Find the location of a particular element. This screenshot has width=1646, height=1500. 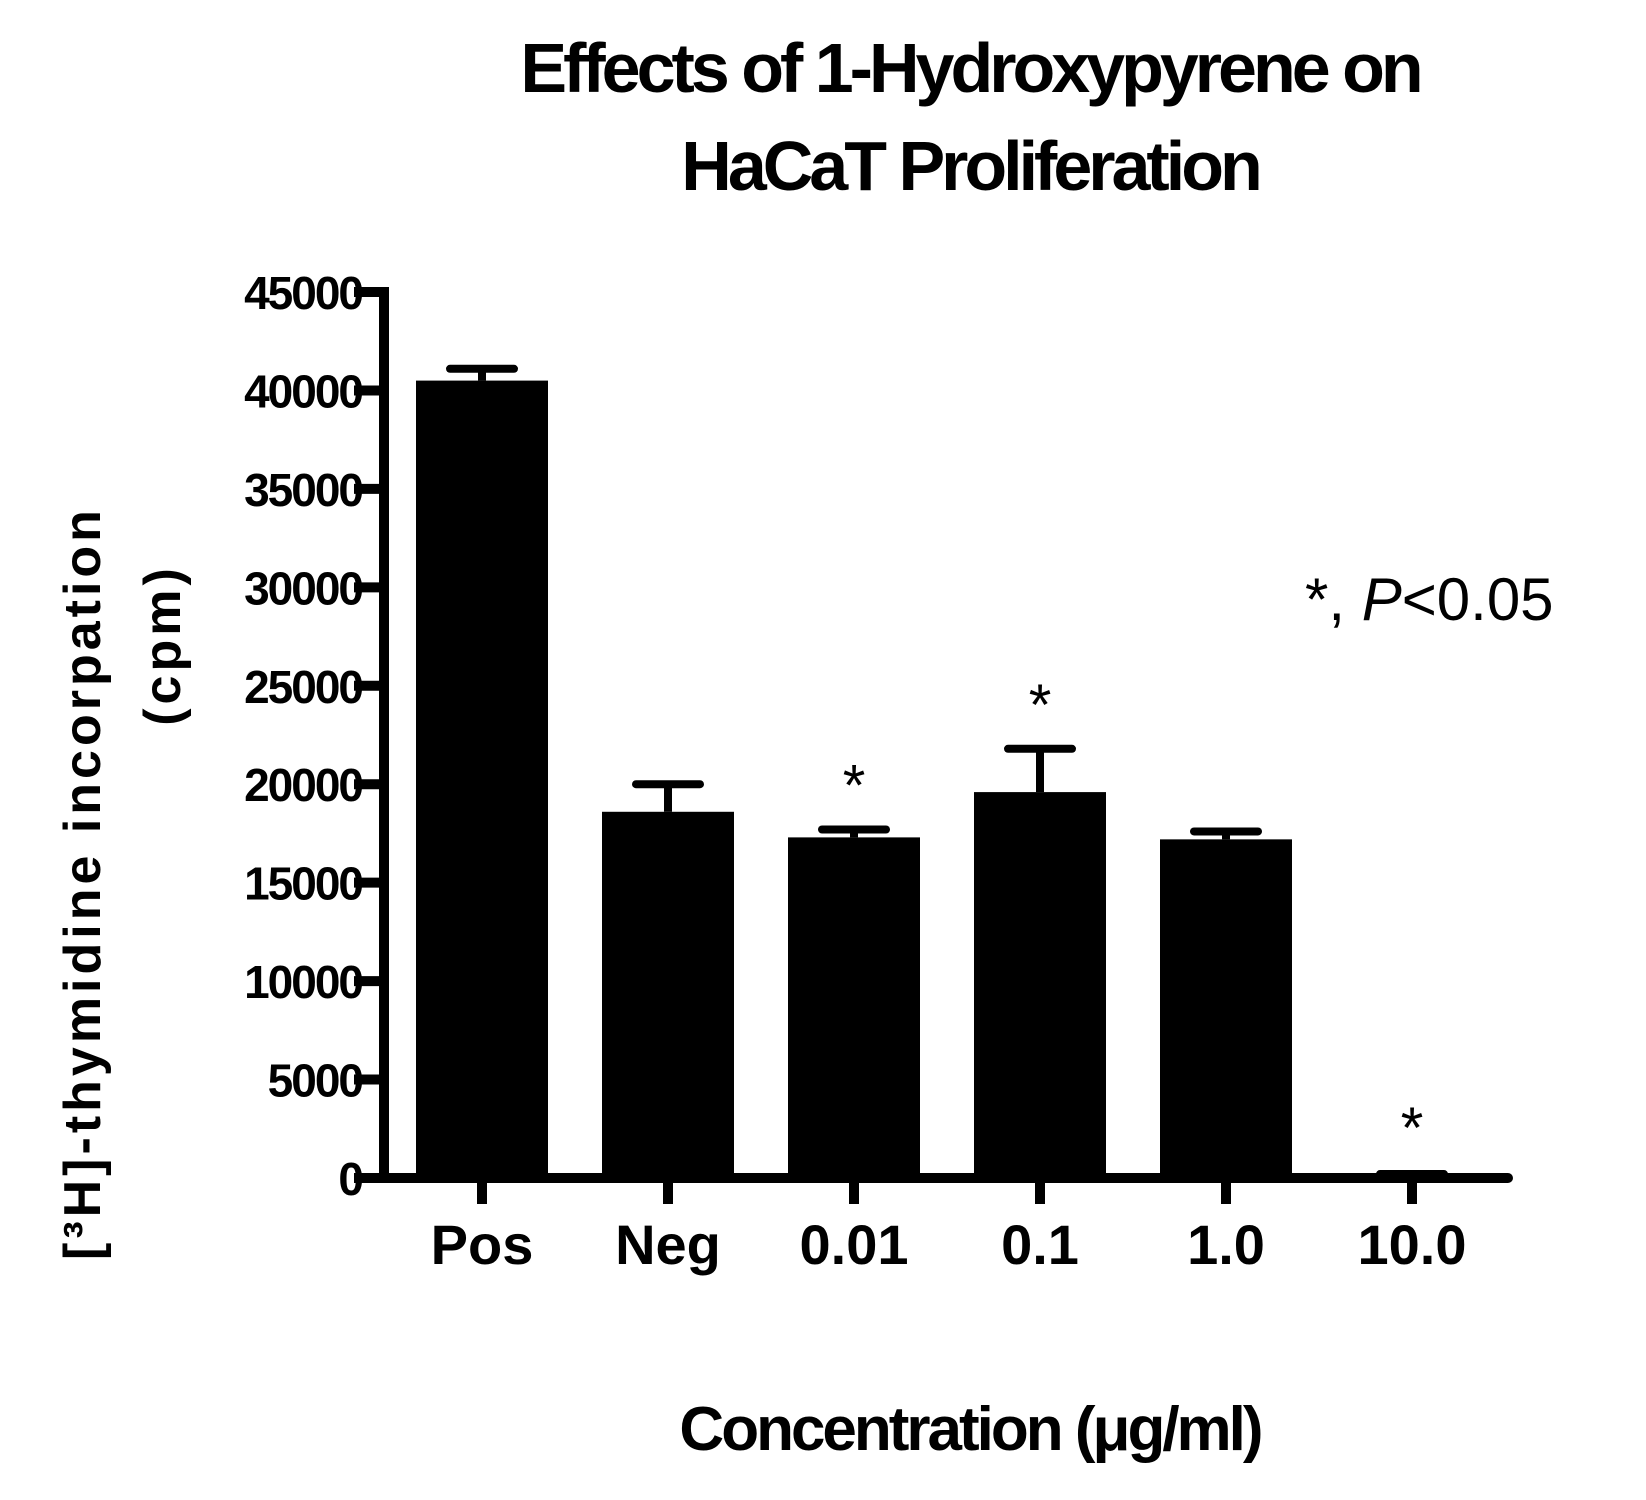

bar-0.1 is located at coordinates (1040, 985).